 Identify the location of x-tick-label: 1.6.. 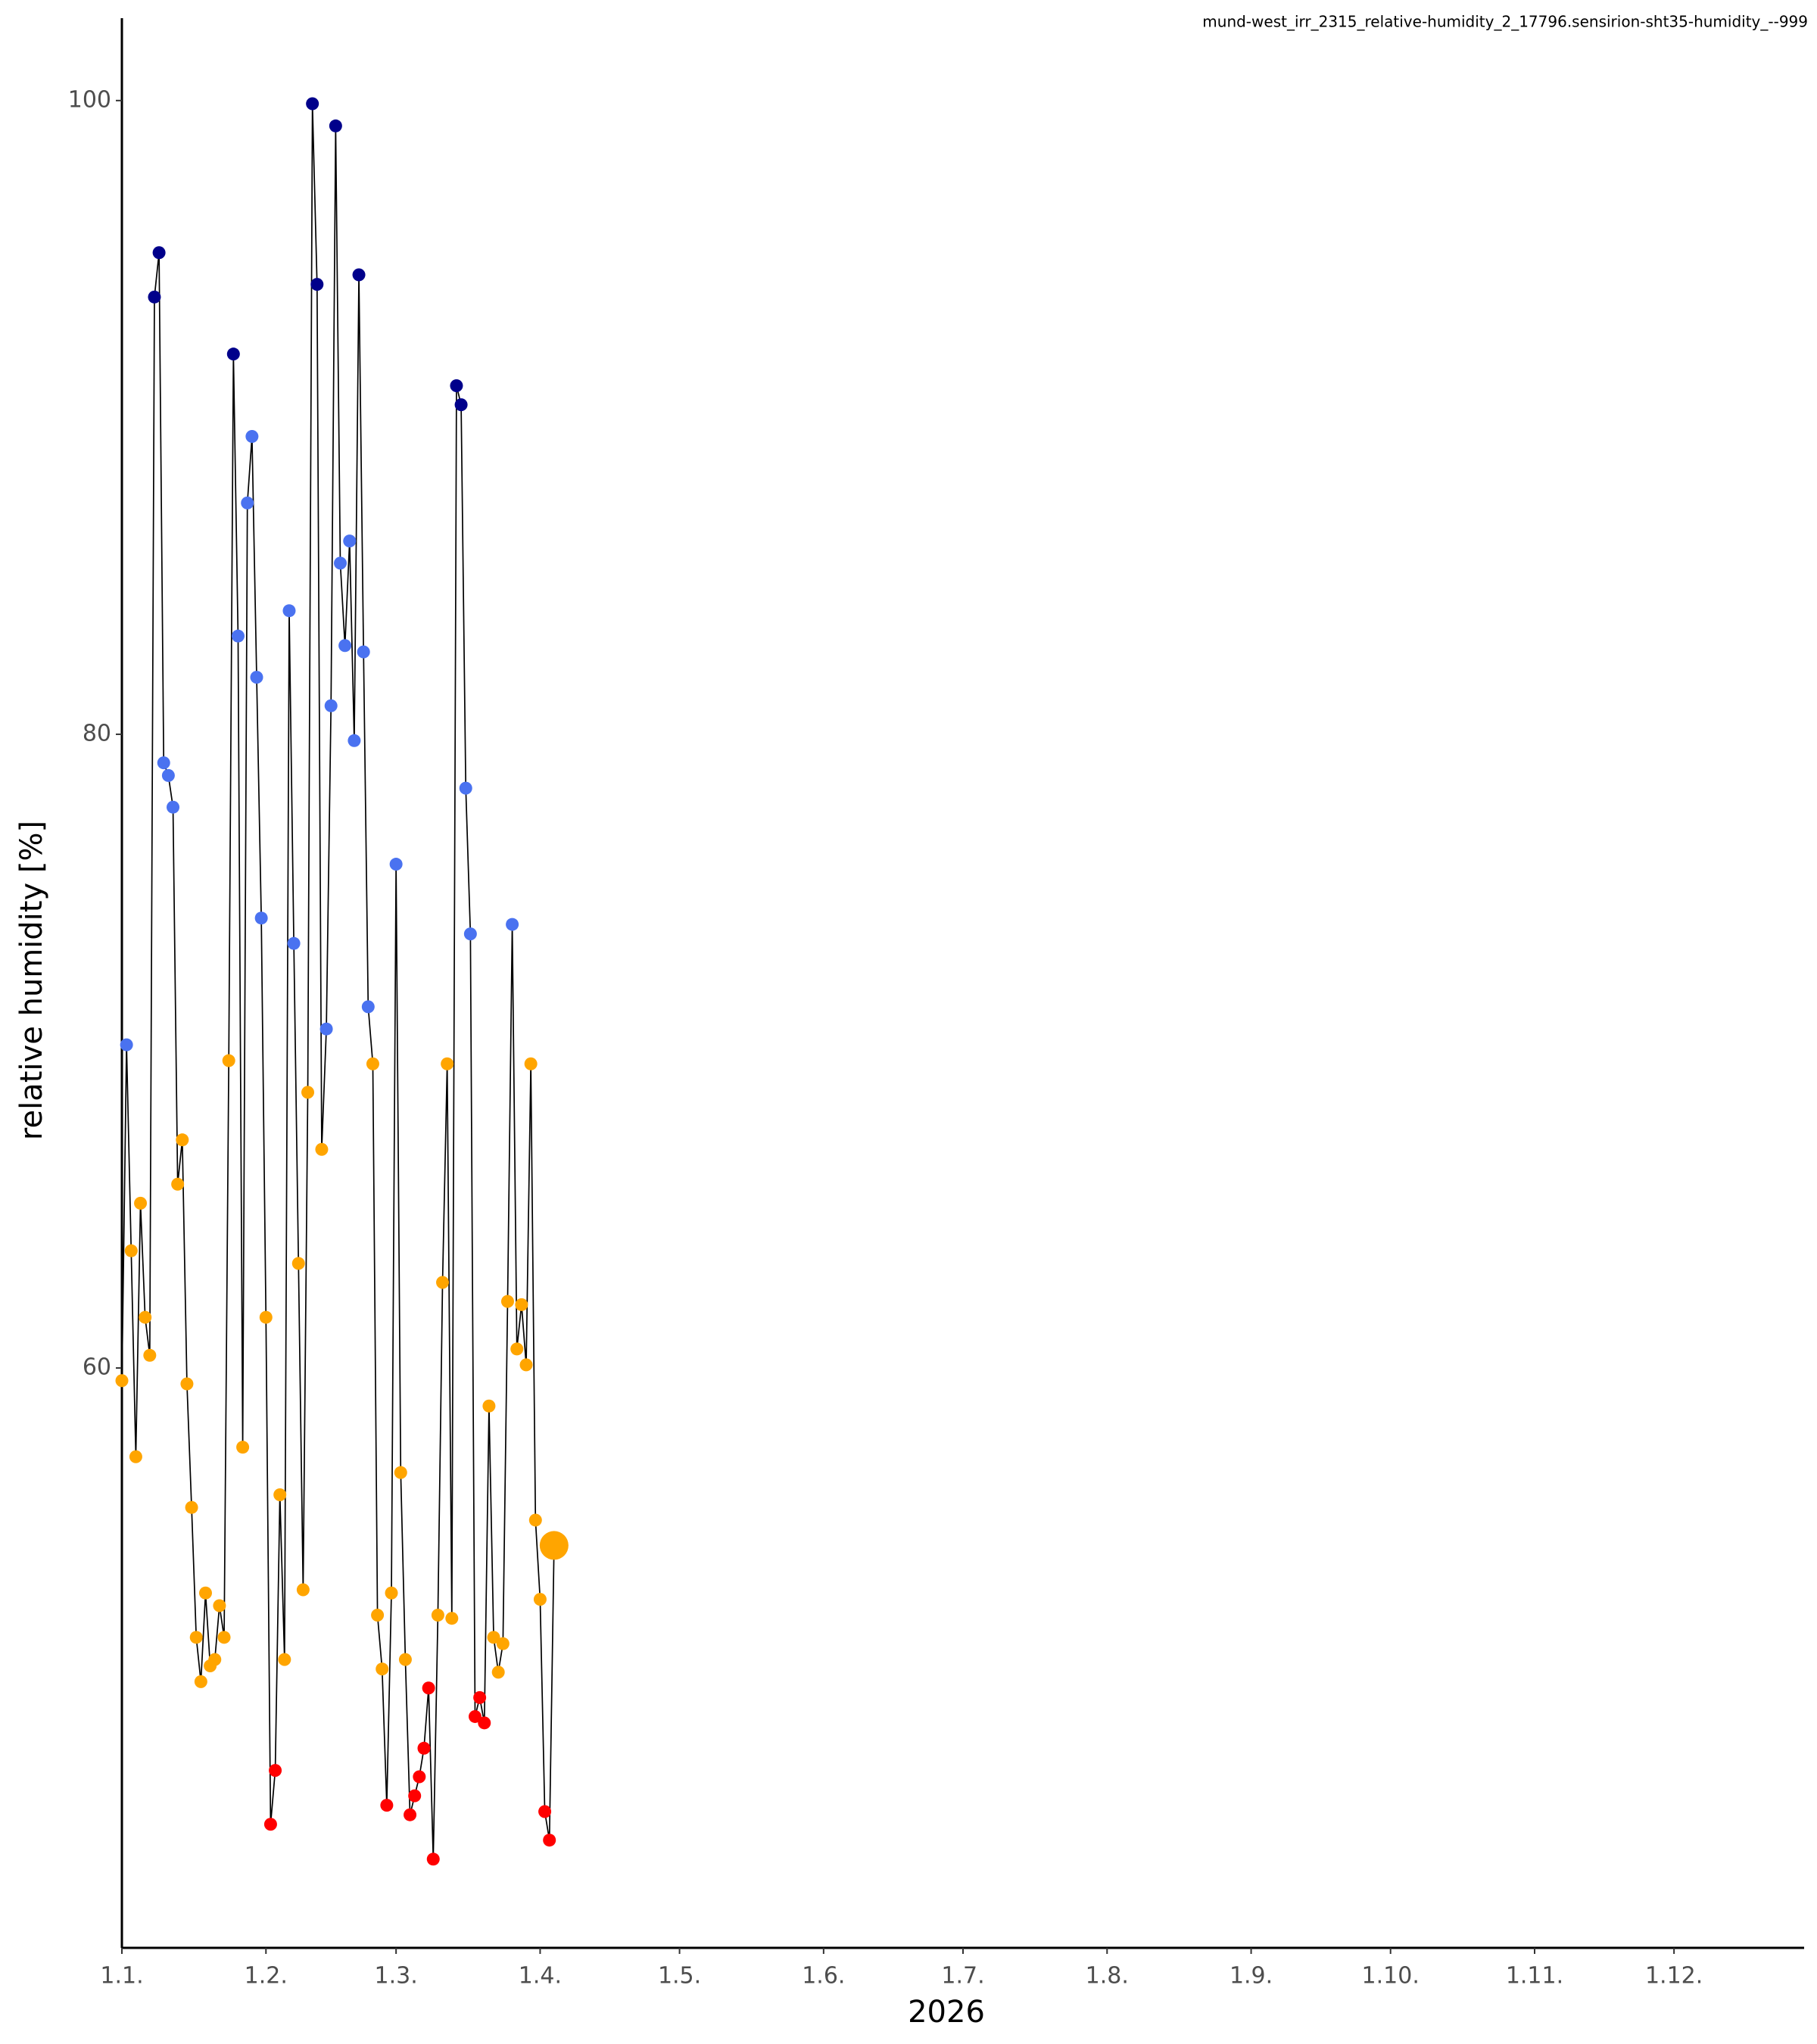
(823, 1976).